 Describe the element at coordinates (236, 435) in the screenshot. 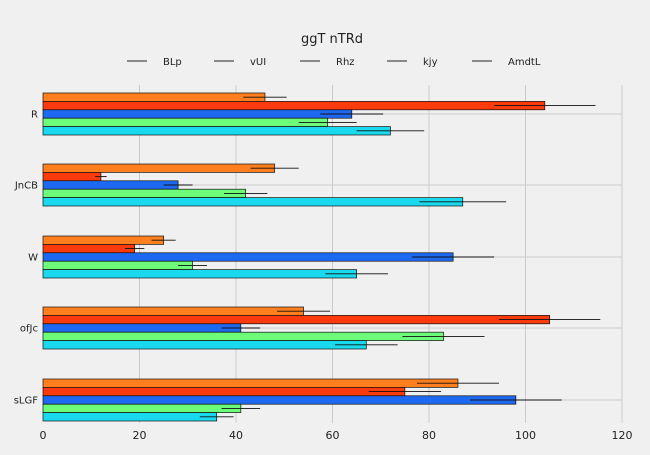

I see `x-tick-label: 40` at that location.